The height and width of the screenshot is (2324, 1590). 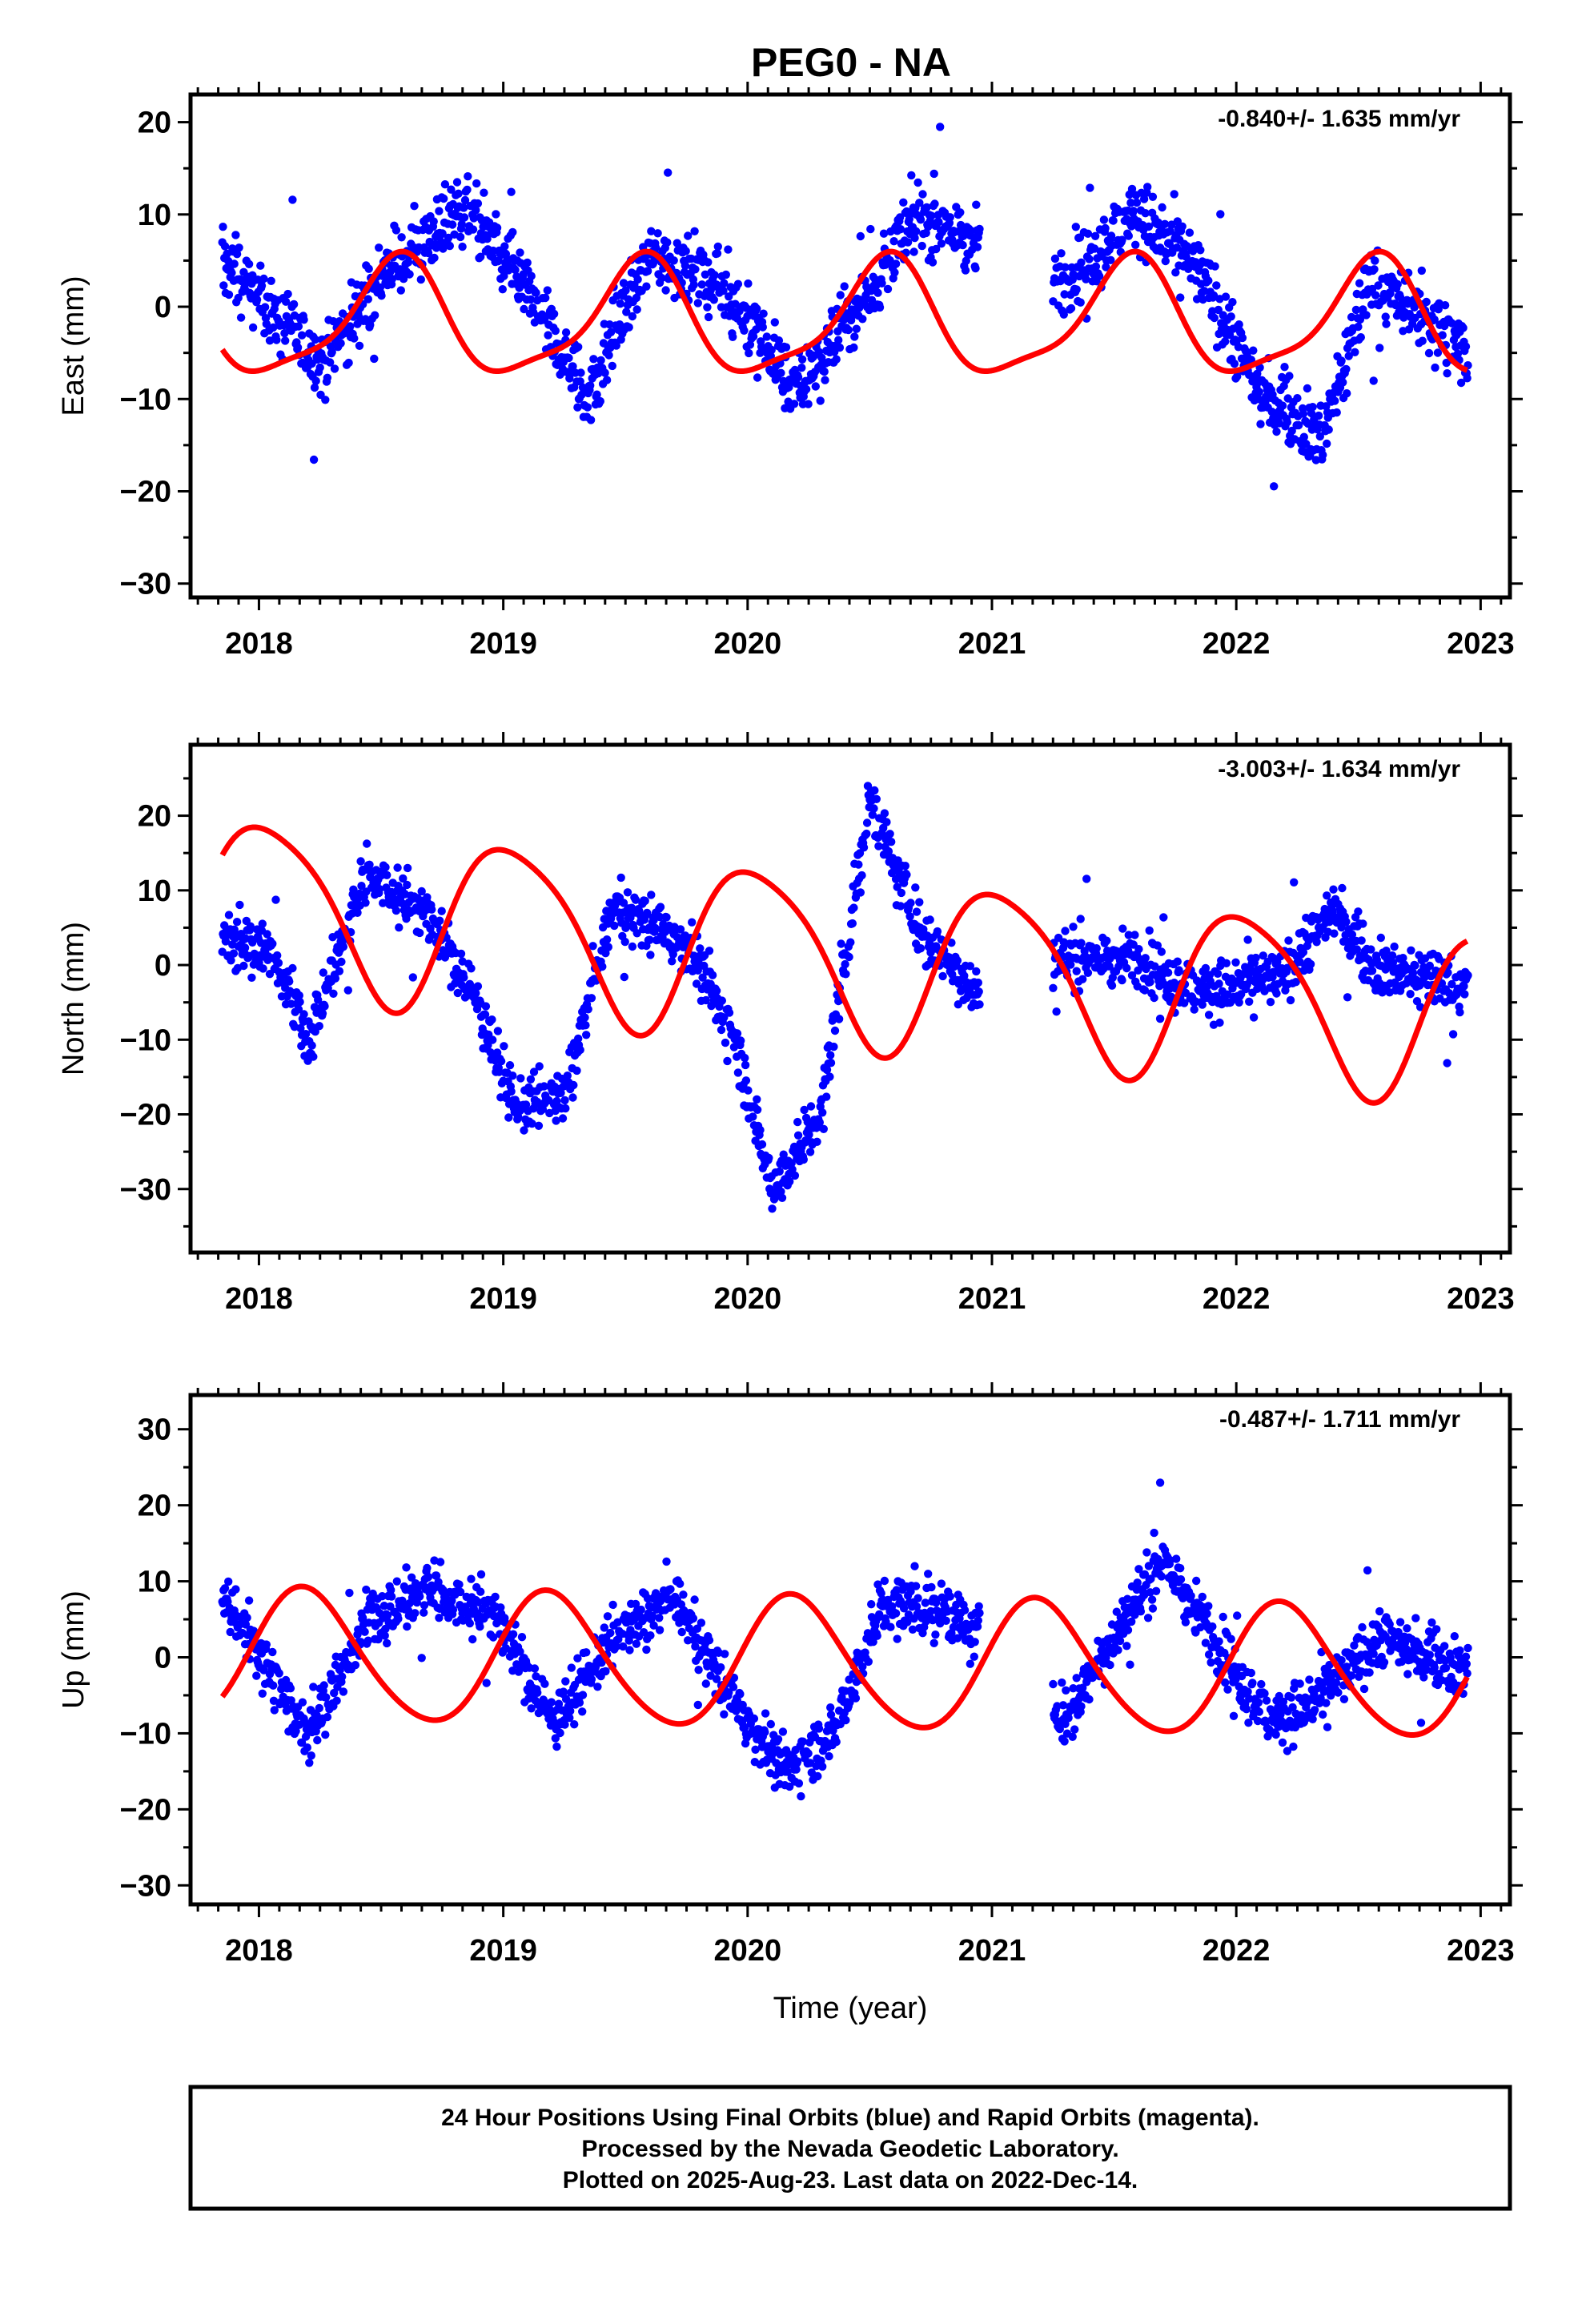 What do you see at coordinates (1339, 119) in the screenshot?
I see `rate-annotation: -0.840+/- 1.635 mm/yr` at bounding box center [1339, 119].